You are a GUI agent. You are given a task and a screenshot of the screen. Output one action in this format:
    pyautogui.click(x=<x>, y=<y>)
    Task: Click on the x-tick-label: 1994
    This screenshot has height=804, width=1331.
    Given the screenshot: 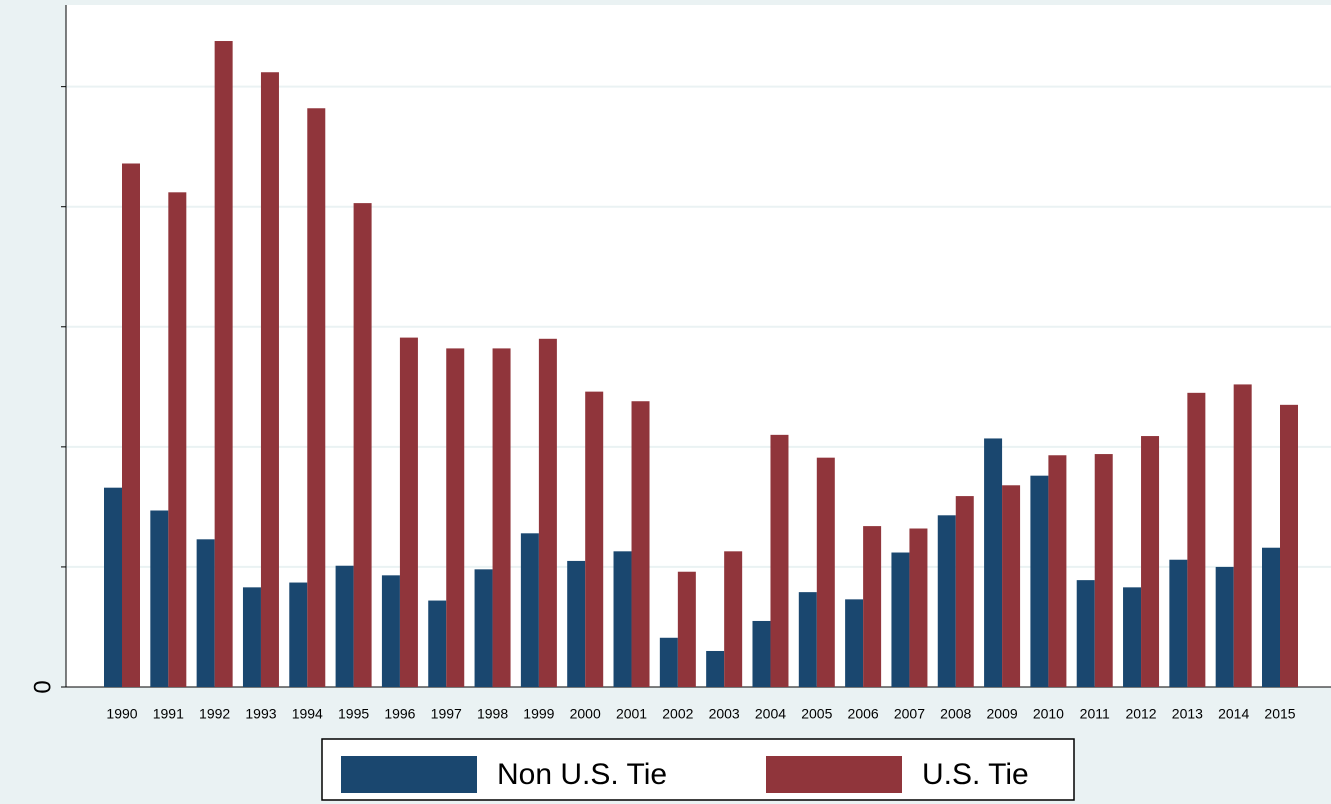 What is the action you would take?
    pyautogui.click(x=307, y=714)
    